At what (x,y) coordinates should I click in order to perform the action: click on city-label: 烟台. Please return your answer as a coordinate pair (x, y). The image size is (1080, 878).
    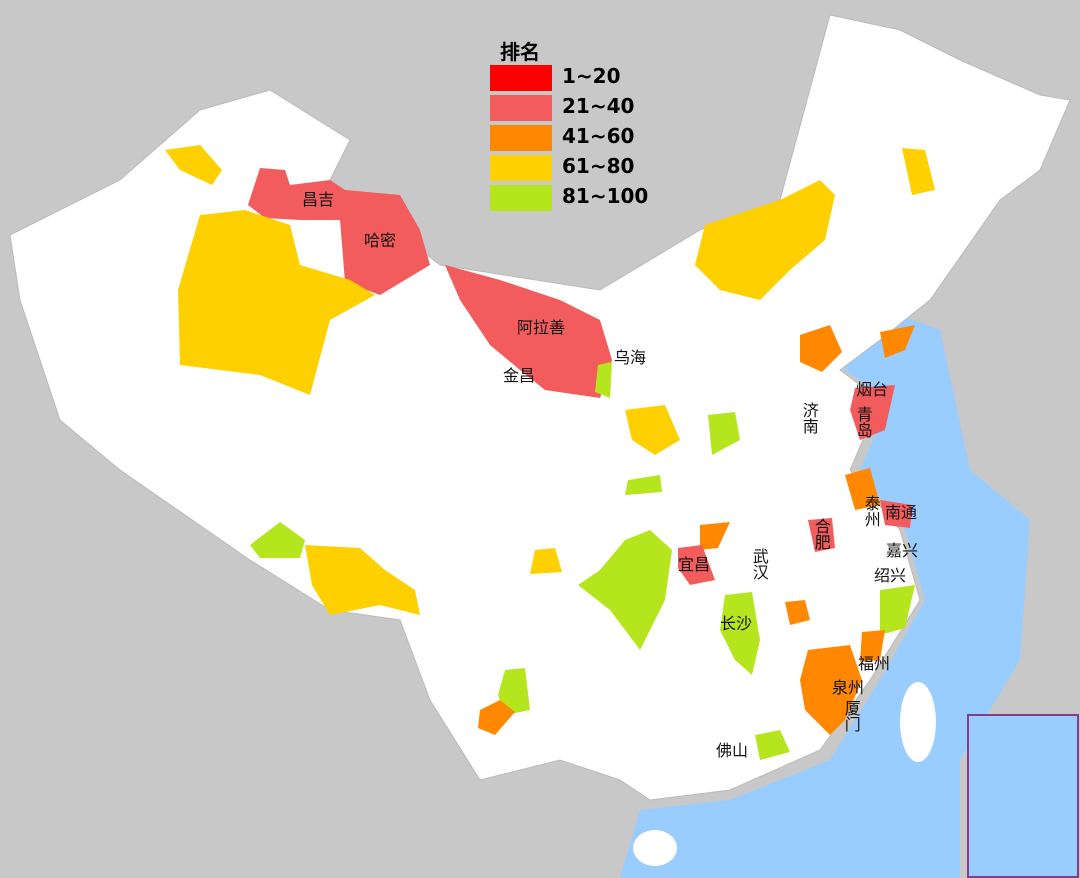
    Looking at the image, I should click on (872, 389).